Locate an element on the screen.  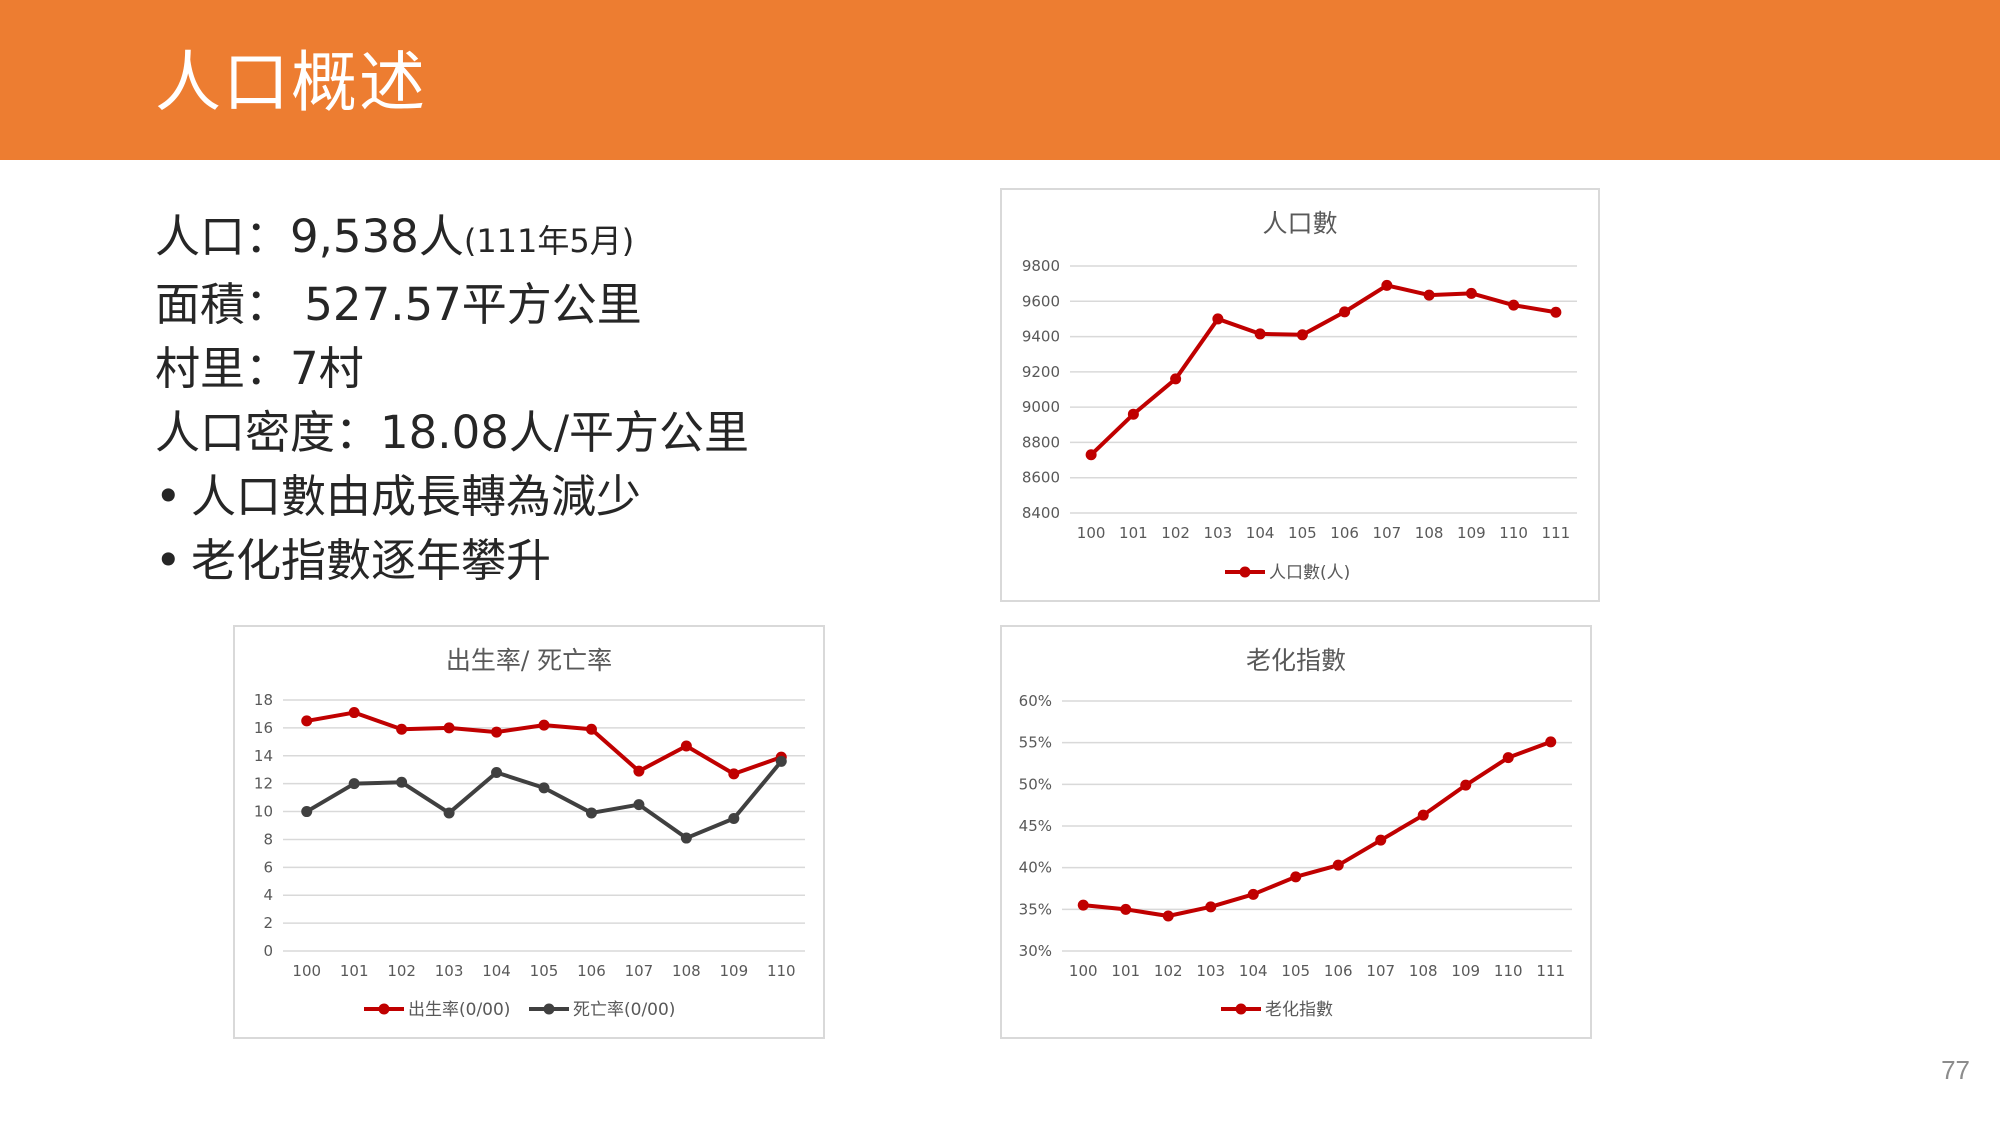
y-tick-label: 6 is located at coordinates (268, 867).